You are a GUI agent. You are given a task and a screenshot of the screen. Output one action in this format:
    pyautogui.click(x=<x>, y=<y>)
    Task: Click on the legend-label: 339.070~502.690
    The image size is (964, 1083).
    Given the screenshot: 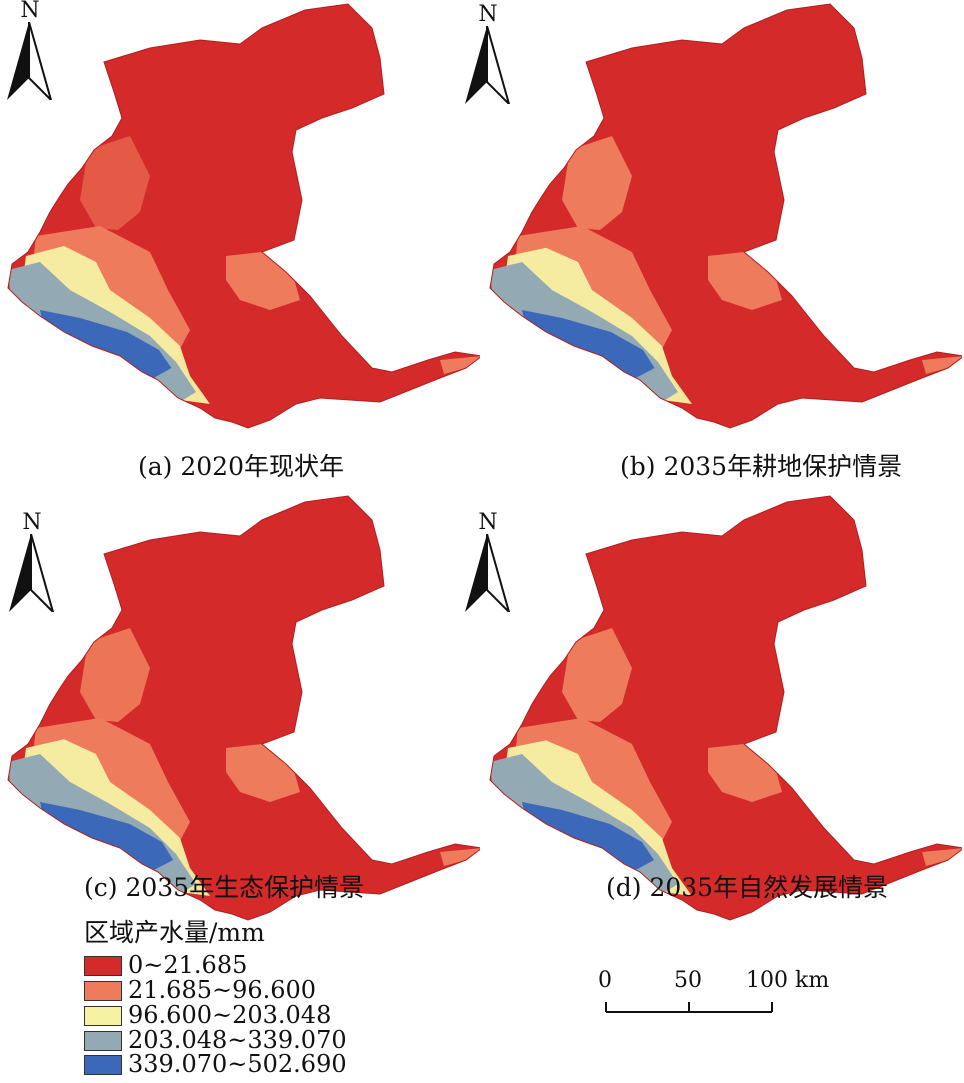 What is the action you would take?
    pyautogui.click(x=237, y=1064)
    